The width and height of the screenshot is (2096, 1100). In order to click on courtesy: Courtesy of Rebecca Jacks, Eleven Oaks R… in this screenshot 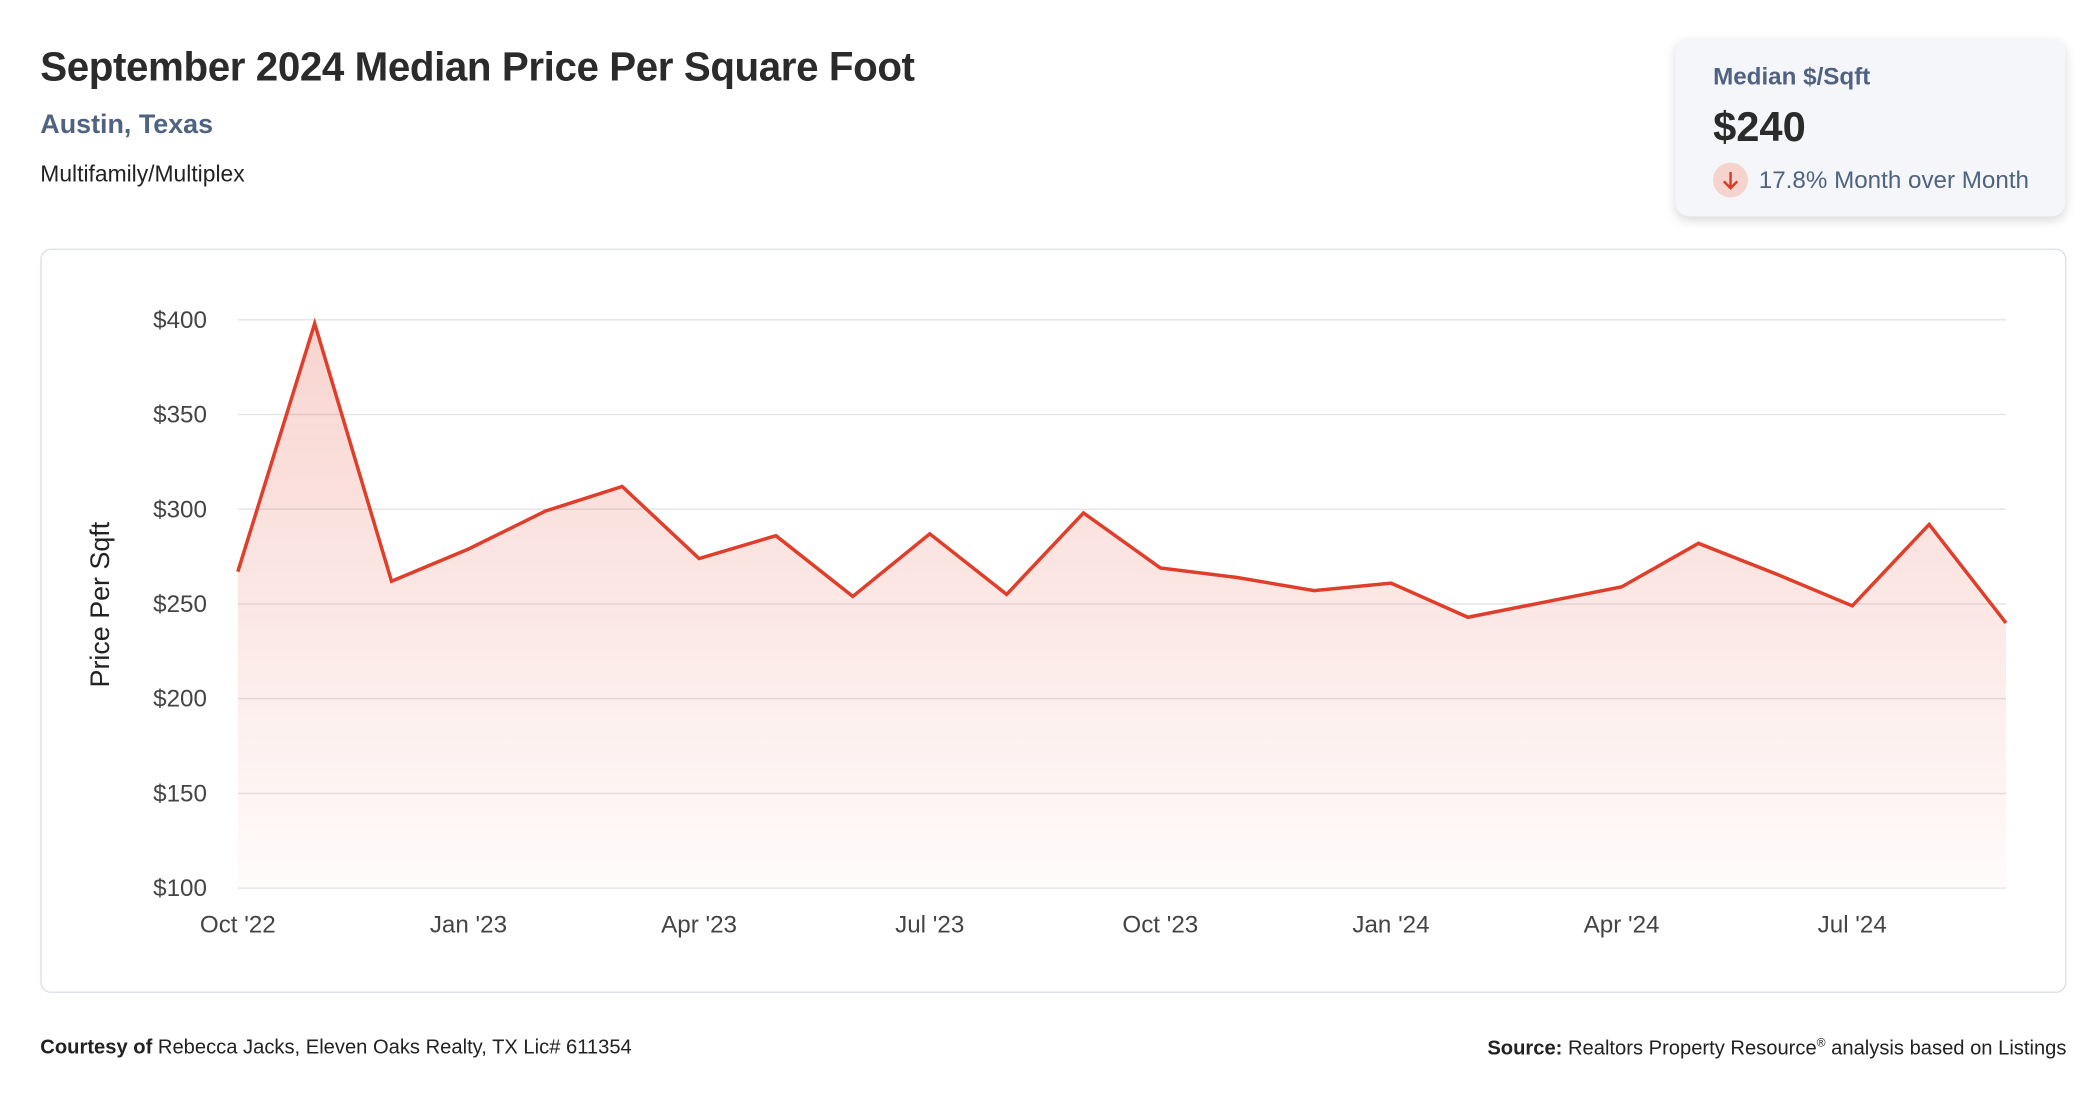, I will do `click(335, 1047)`.